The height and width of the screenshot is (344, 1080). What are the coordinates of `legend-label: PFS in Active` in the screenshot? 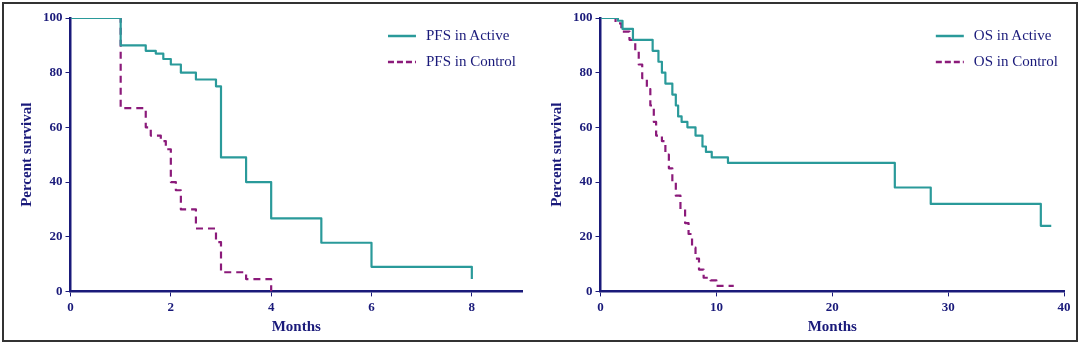 It's located at (467, 34).